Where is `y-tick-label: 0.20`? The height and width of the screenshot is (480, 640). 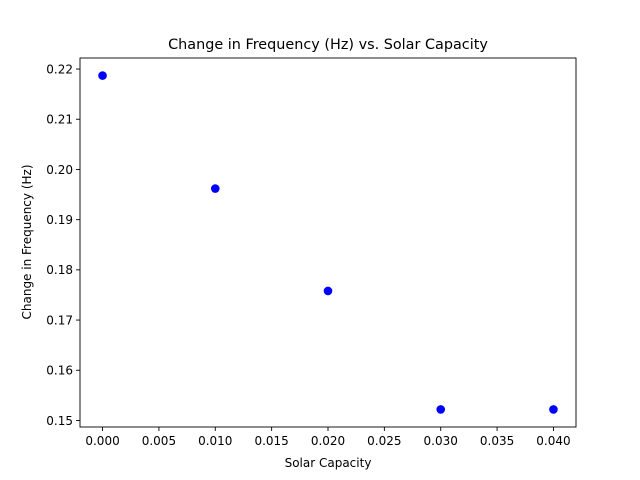
y-tick-label: 0.20 is located at coordinates (59, 170).